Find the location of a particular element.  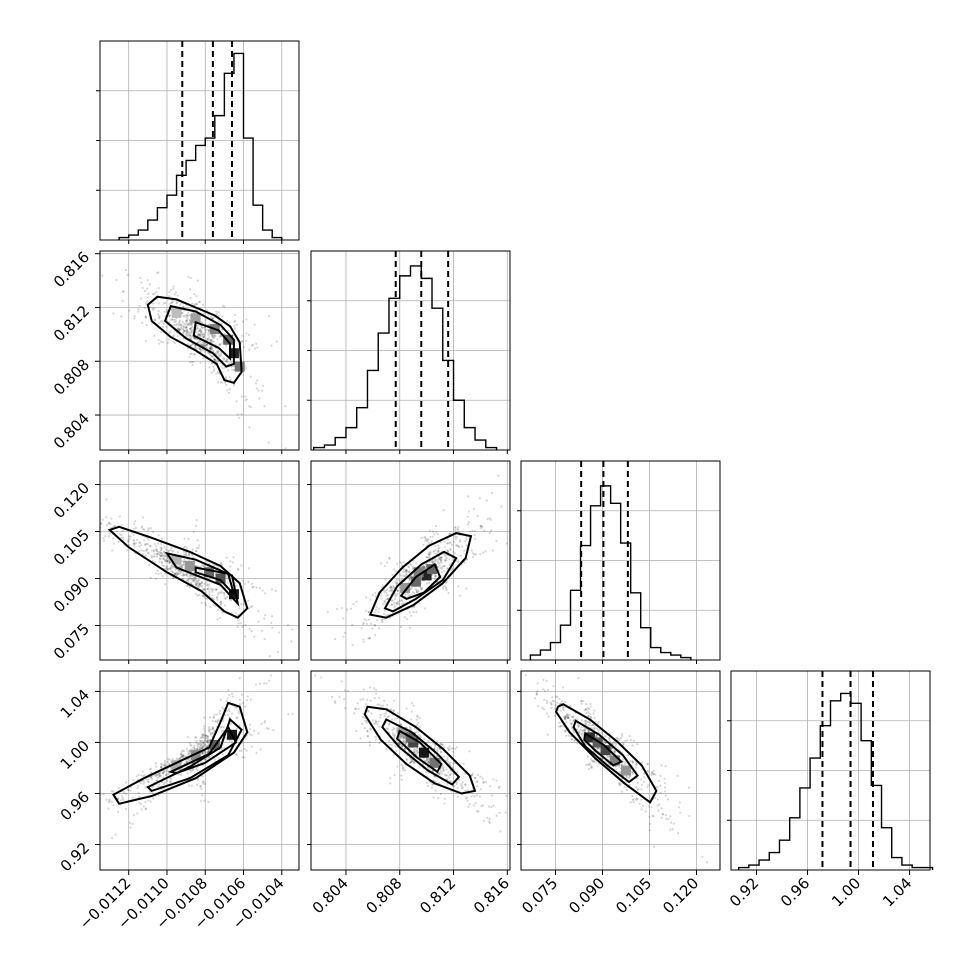

contour-level is located at coordinates (603, 749).